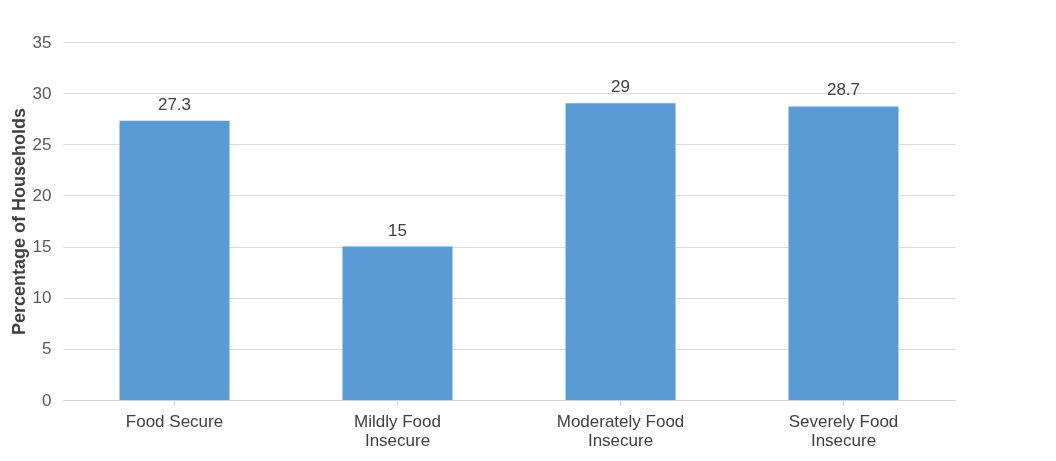 This screenshot has width=1056, height=461. Describe the element at coordinates (843, 430) in the screenshot. I see `x-tick-label: Severely Food Insecure` at that location.